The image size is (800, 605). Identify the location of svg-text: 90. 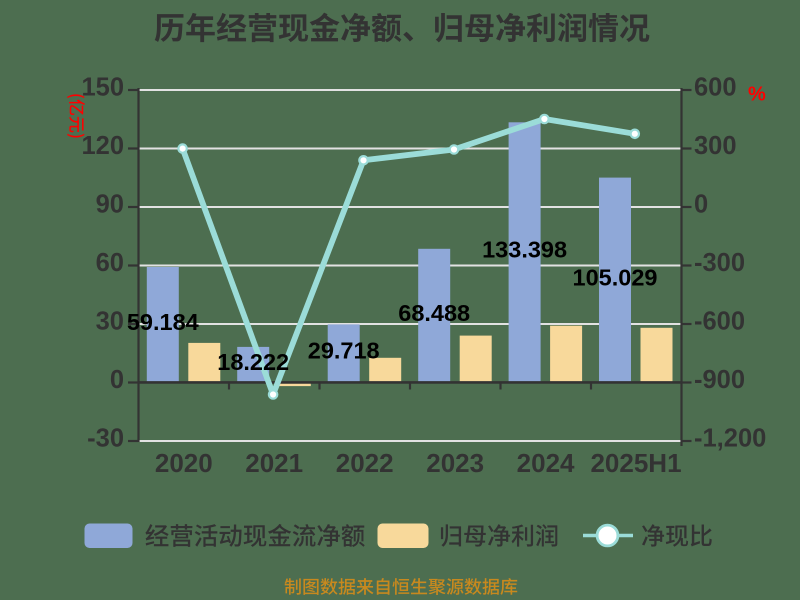
(110, 205).